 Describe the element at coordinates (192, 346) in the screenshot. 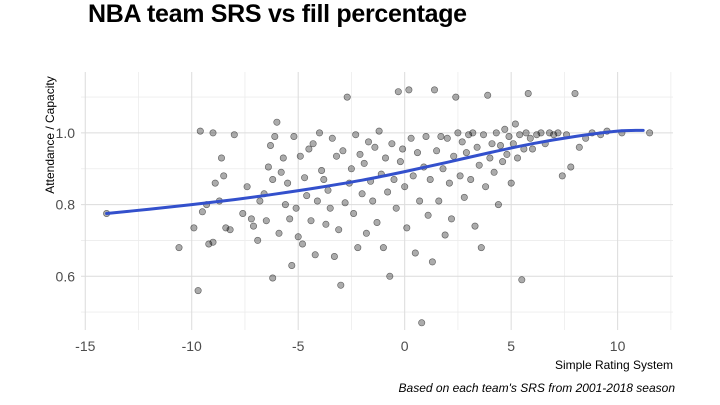

I see `x-tick-label: -10` at that location.